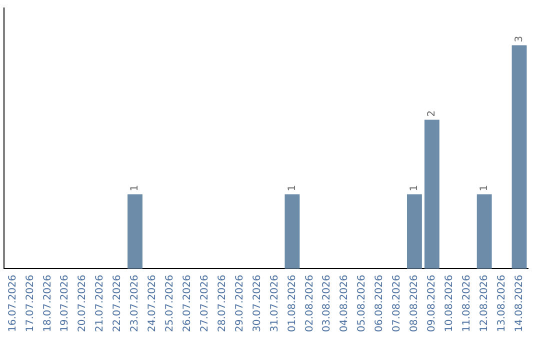 This screenshot has width=540, height=340. I want to click on x-tick-label: 21.07.2026, so click(100, 303).